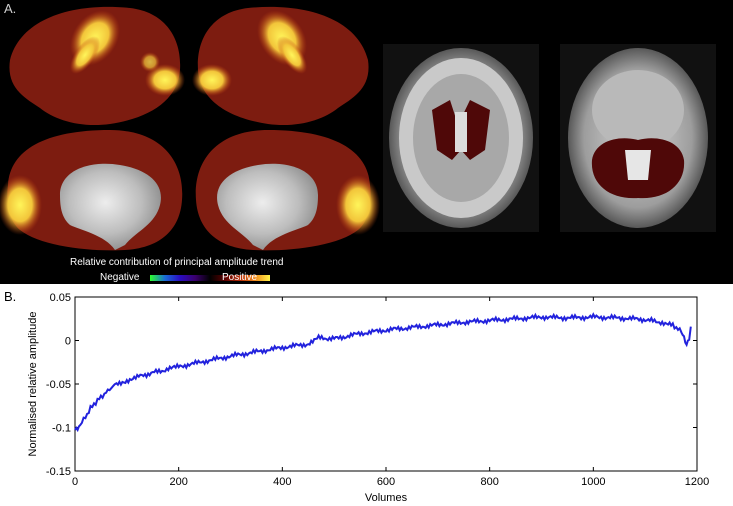  What do you see at coordinates (386, 482) in the screenshot?
I see `x-tick-label: 600` at bounding box center [386, 482].